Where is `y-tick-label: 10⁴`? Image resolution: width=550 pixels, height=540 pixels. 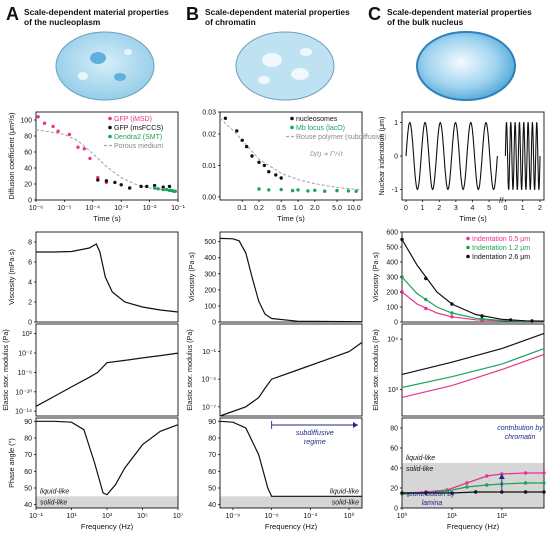 y-tick-label: 10⁴ is located at coordinates (392, 340).